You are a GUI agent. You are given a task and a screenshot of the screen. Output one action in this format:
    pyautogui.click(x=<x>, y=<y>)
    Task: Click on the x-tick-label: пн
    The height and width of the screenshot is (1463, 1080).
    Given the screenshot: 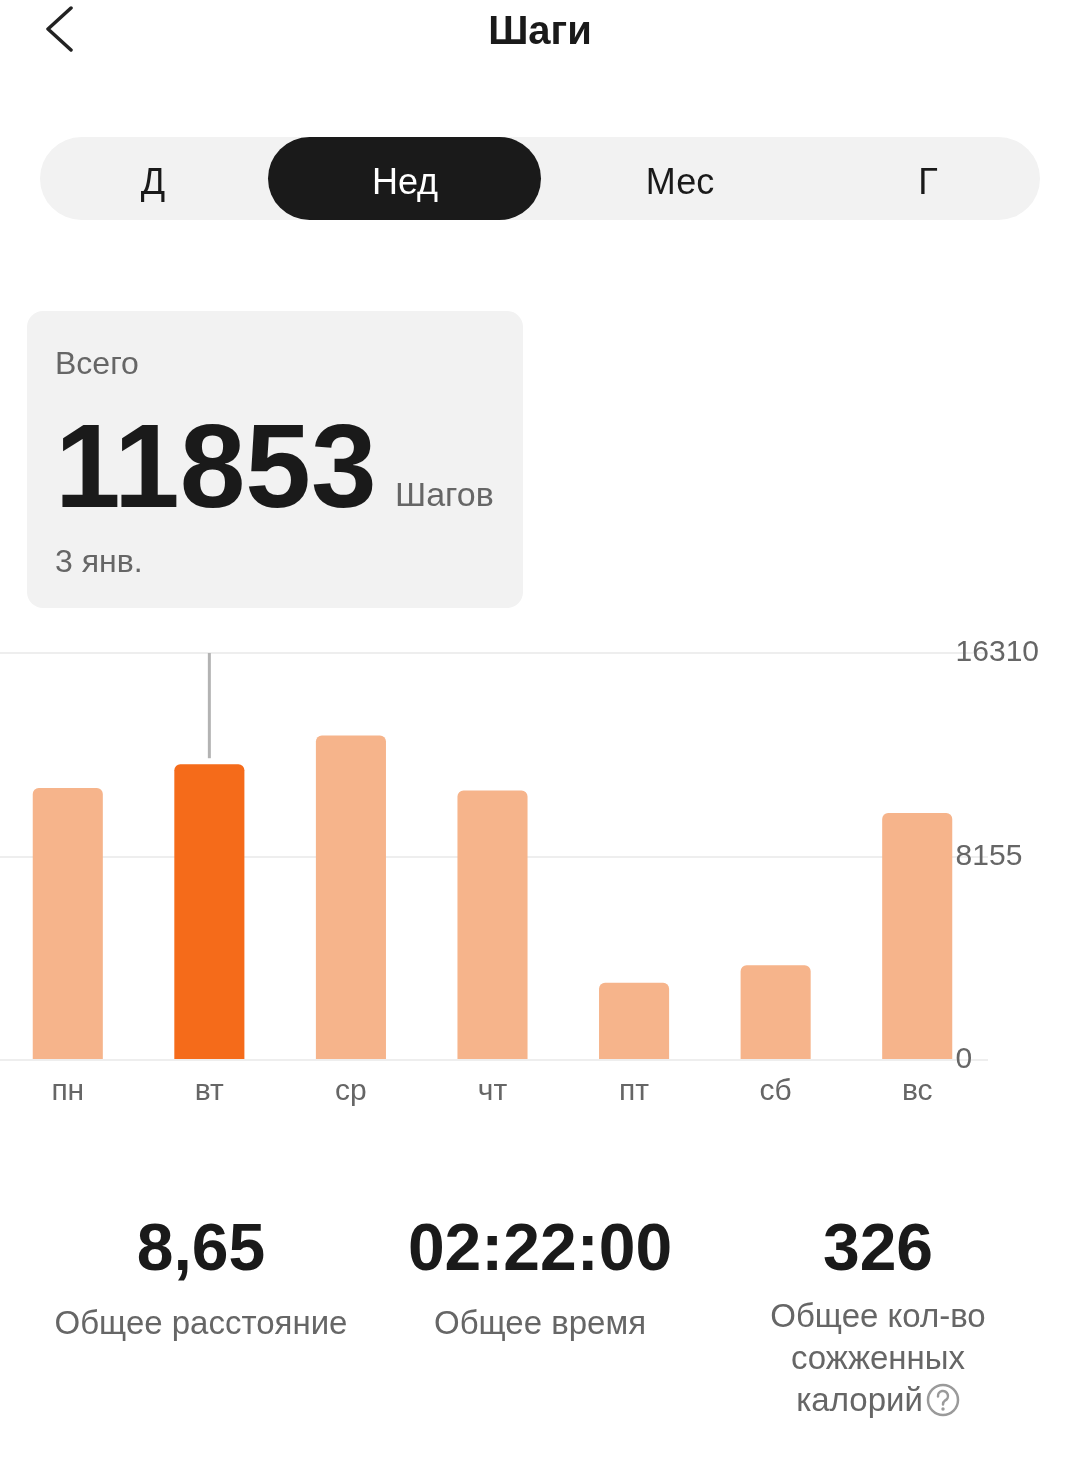 What is the action you would take?
    pyautogui.click(x=68, y=1090)
    